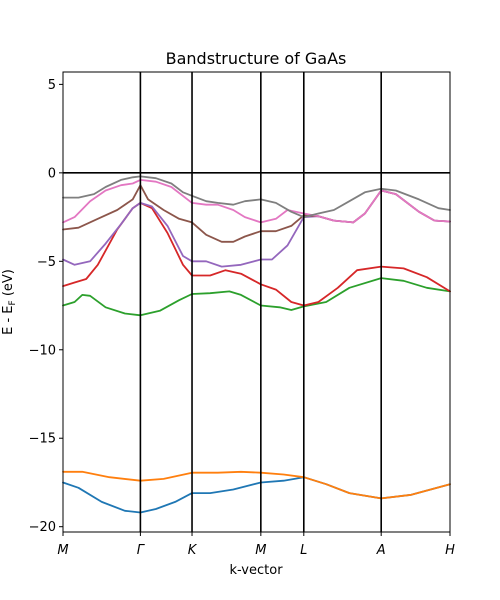  I want to click on x-tick-label-6: H, so click(450, 550).